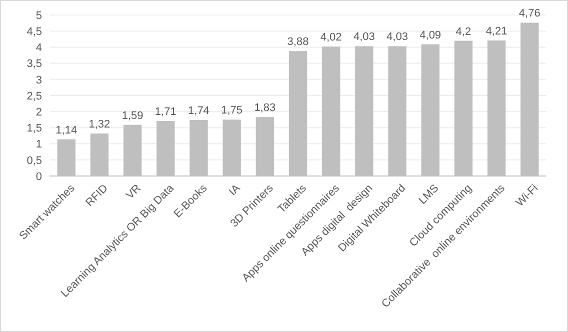 This screenshot has width=568, height=332. Describe the element at coordinates (235, 190) in the screenshot. I see `x-tick-label: IA` at that location.